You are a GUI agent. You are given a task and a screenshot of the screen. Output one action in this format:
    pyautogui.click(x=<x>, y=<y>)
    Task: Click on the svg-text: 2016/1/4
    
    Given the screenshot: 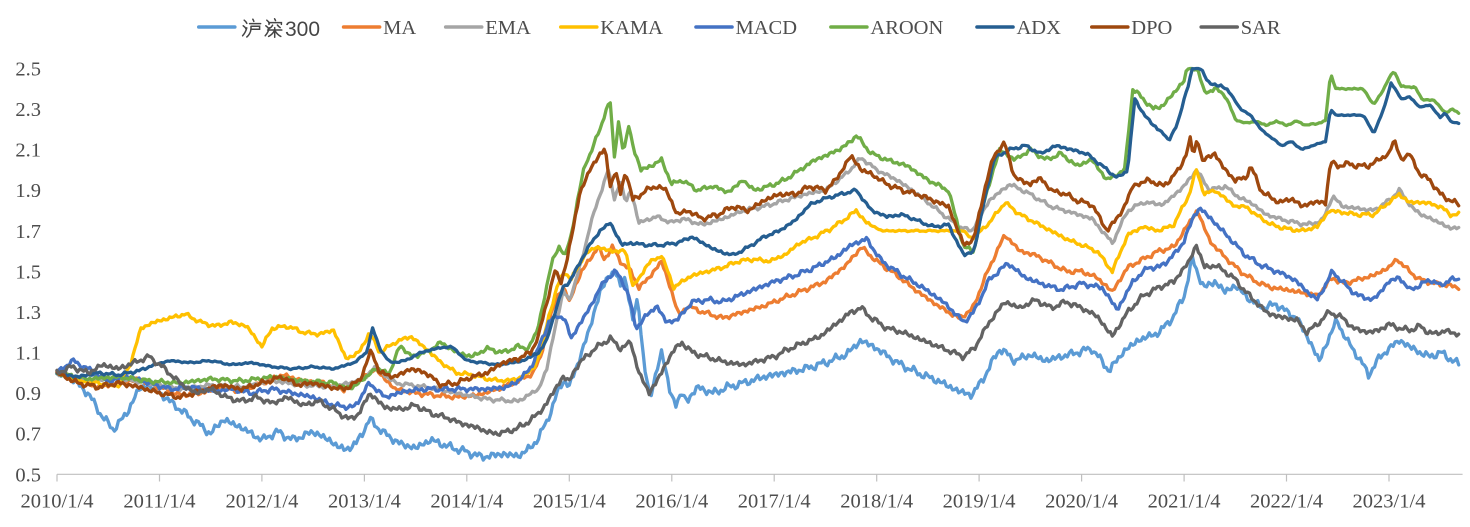 What is the action you would take?
    pyautogui.click(x=671, y=502)
    